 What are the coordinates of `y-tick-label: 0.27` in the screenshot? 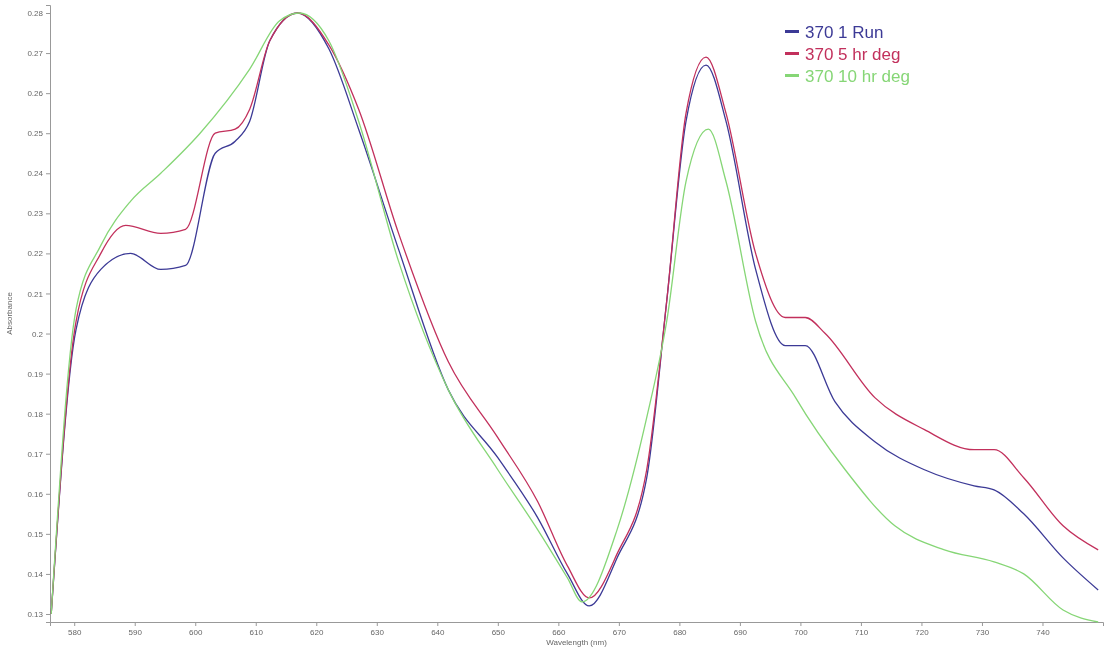 It's located at (35, 54).